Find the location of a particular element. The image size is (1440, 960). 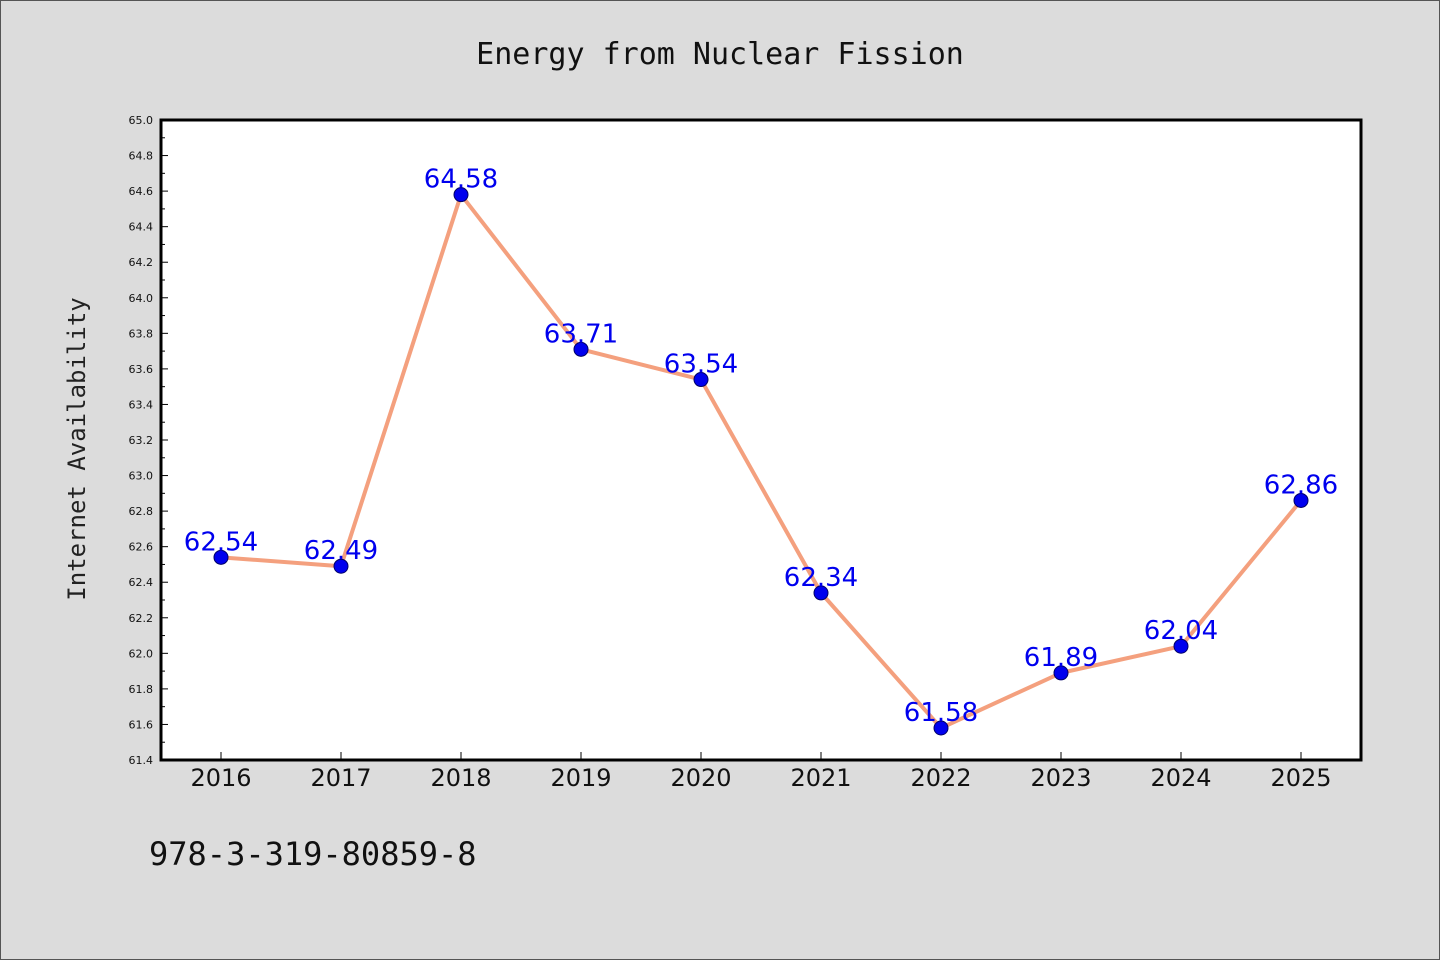

x-tick-label: 2018 is located at coordinates (460, 778).